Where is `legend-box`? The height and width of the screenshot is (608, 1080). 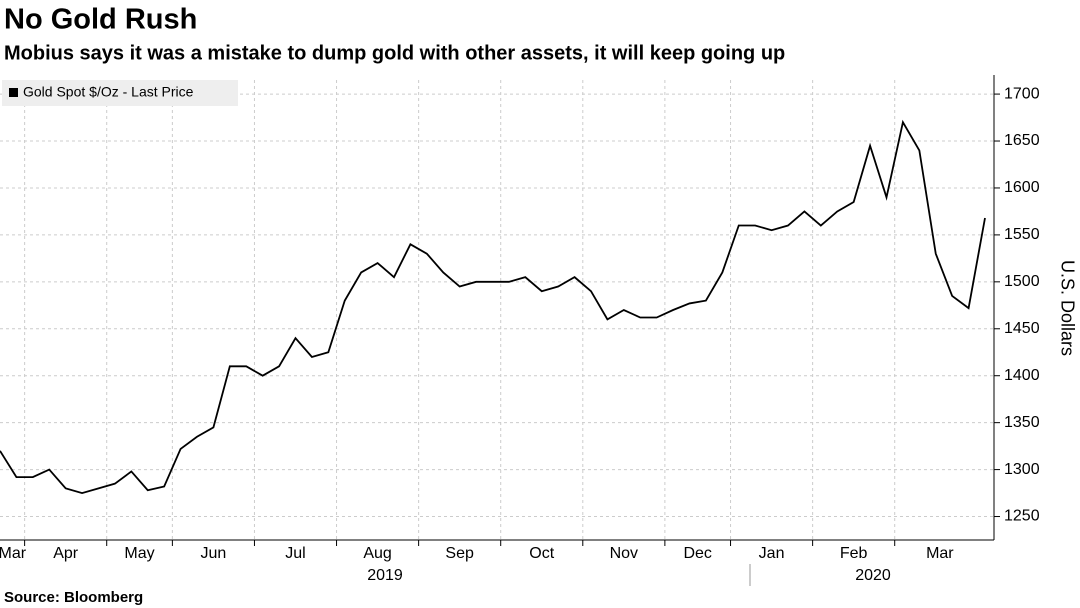
legend-box is located at coordinates (120, 93).